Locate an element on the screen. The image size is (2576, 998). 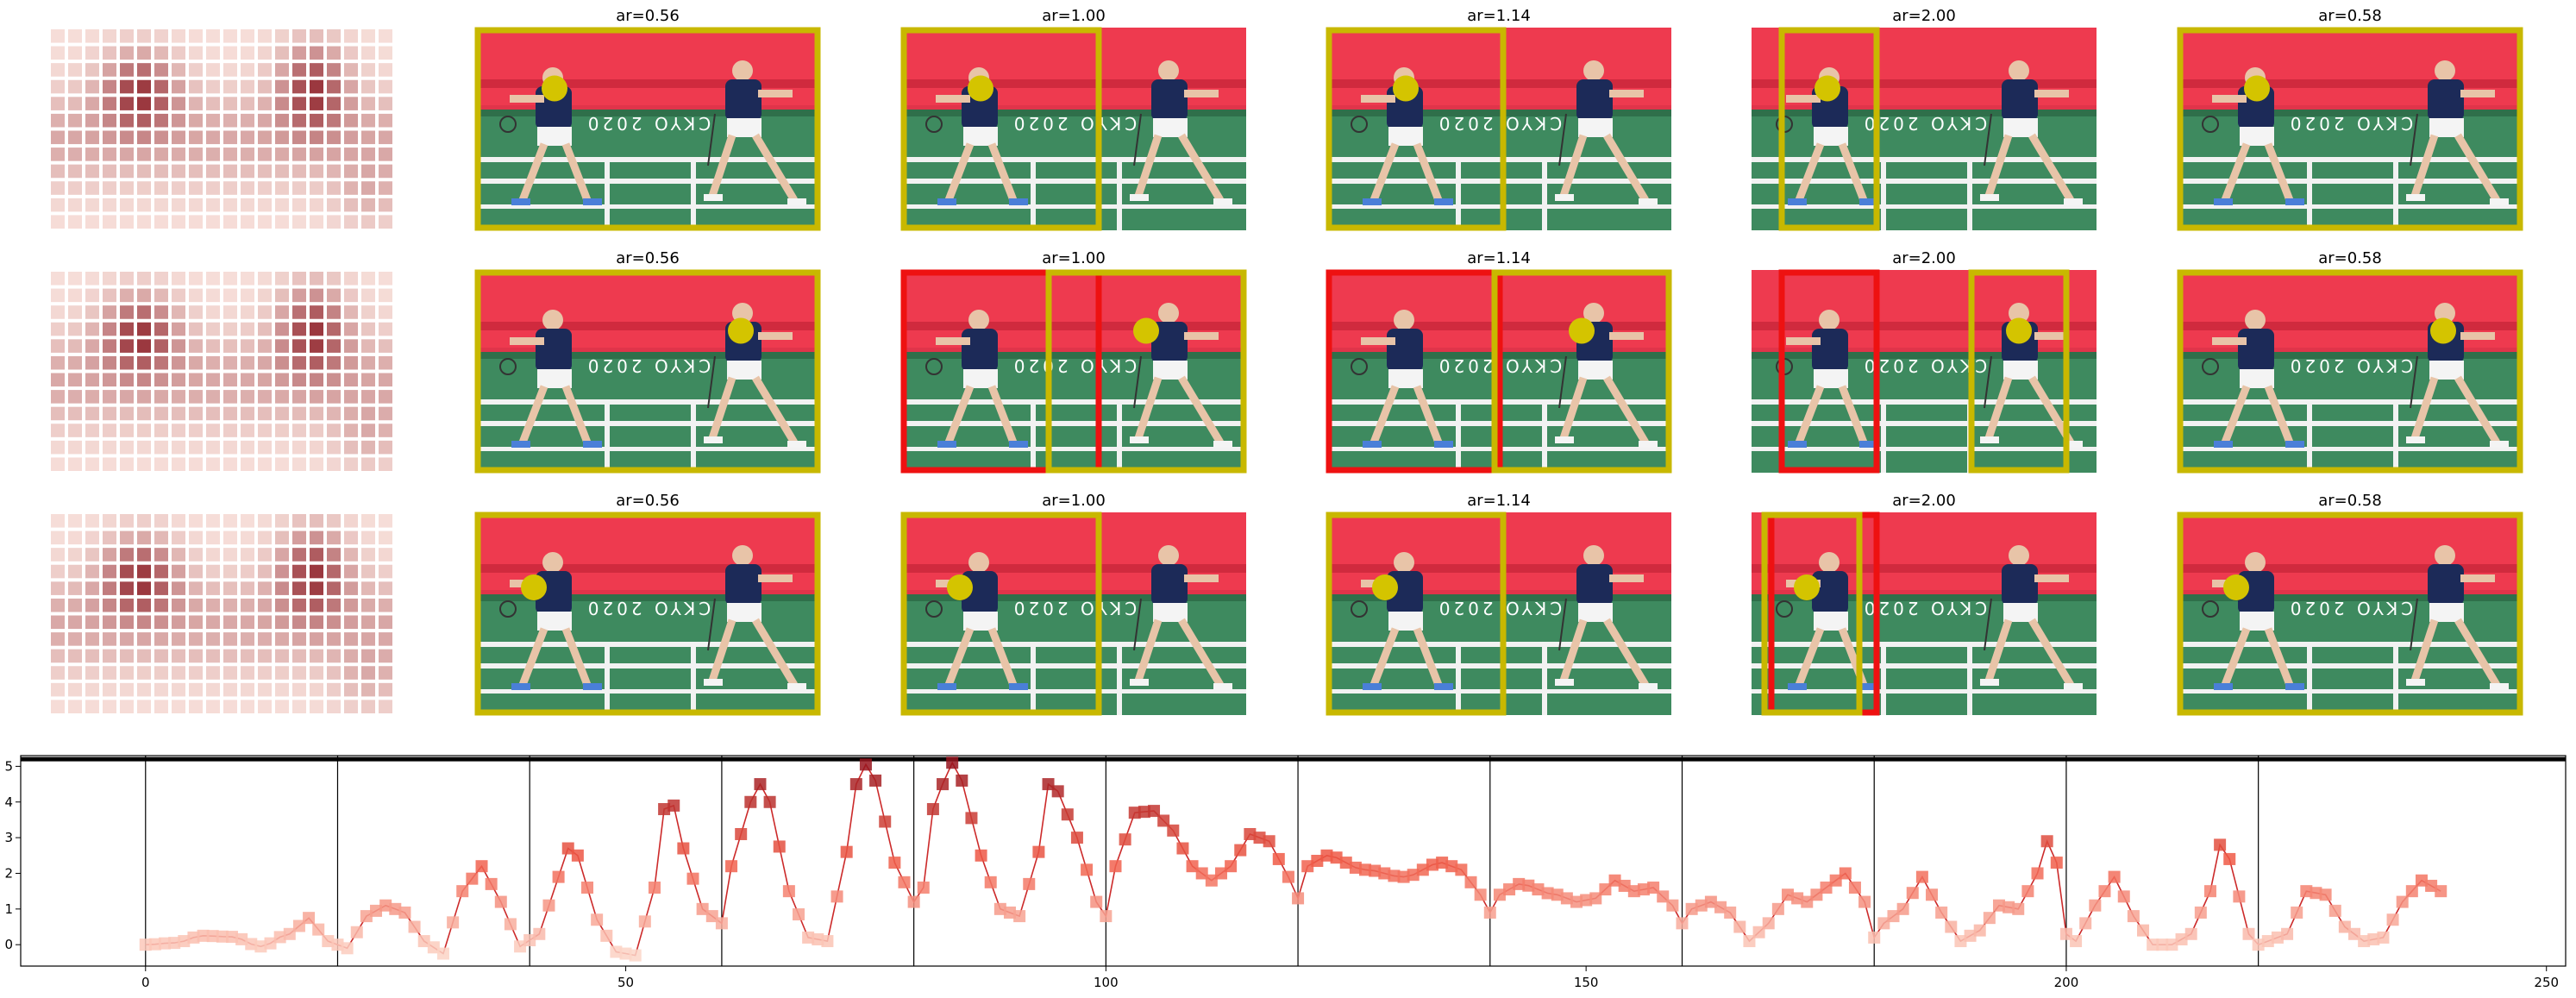
crop-panel: ar=0.58 is located at coordinates (2350, 361).